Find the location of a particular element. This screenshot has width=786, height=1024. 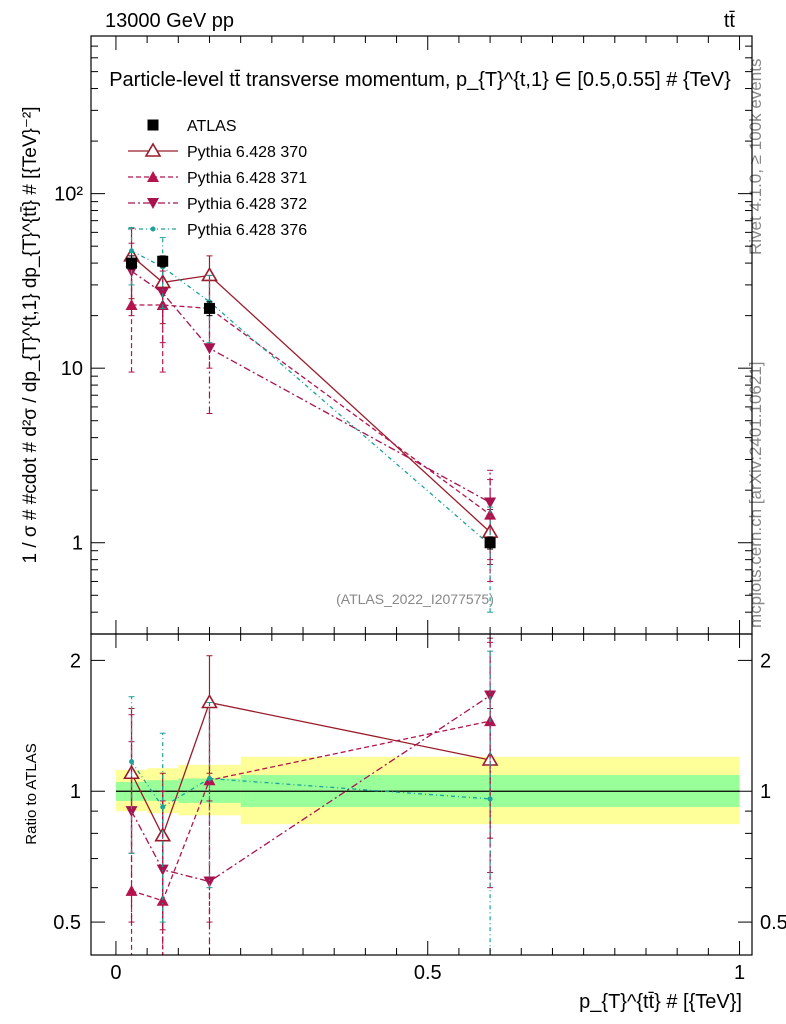

legend-marker-p370 is located at coordinates (153, 149).